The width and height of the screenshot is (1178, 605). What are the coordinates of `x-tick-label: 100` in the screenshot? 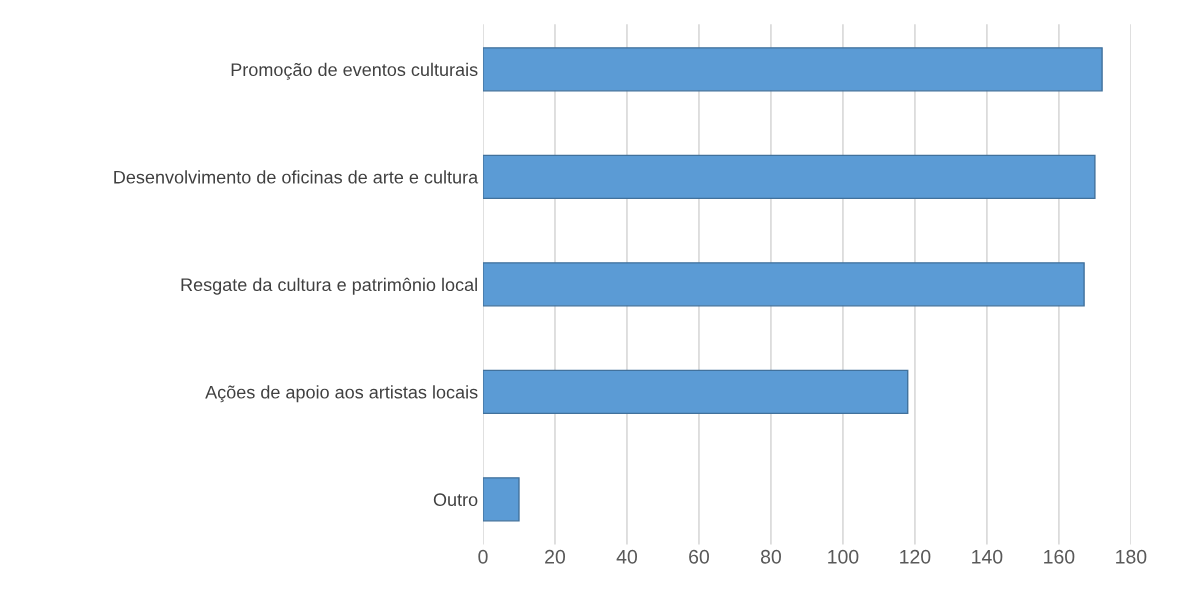 It's located at (843, 556).